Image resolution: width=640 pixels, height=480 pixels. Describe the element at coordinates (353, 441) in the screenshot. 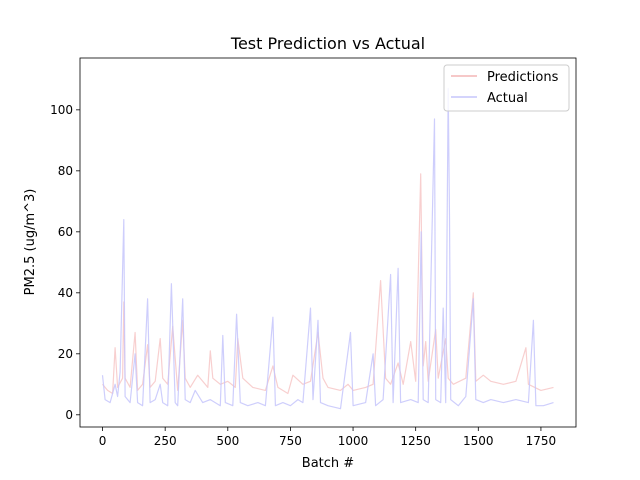

I see `x-tick-label: 1000` at that location.